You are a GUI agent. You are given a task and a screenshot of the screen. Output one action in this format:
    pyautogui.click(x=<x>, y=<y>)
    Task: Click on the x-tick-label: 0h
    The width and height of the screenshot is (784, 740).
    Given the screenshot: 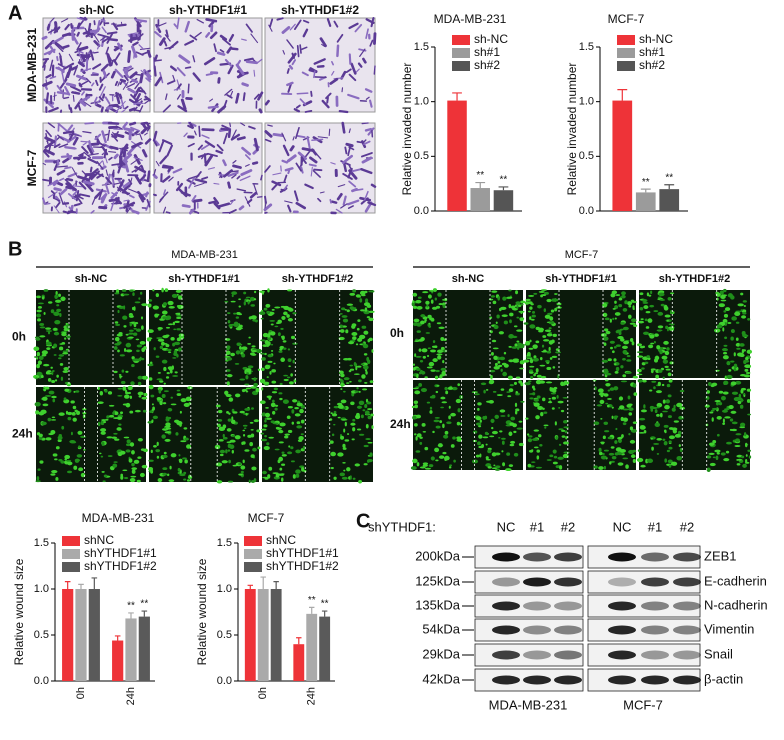 What is the action you would take?
    pyautogui.click(x=81, y=693)
    